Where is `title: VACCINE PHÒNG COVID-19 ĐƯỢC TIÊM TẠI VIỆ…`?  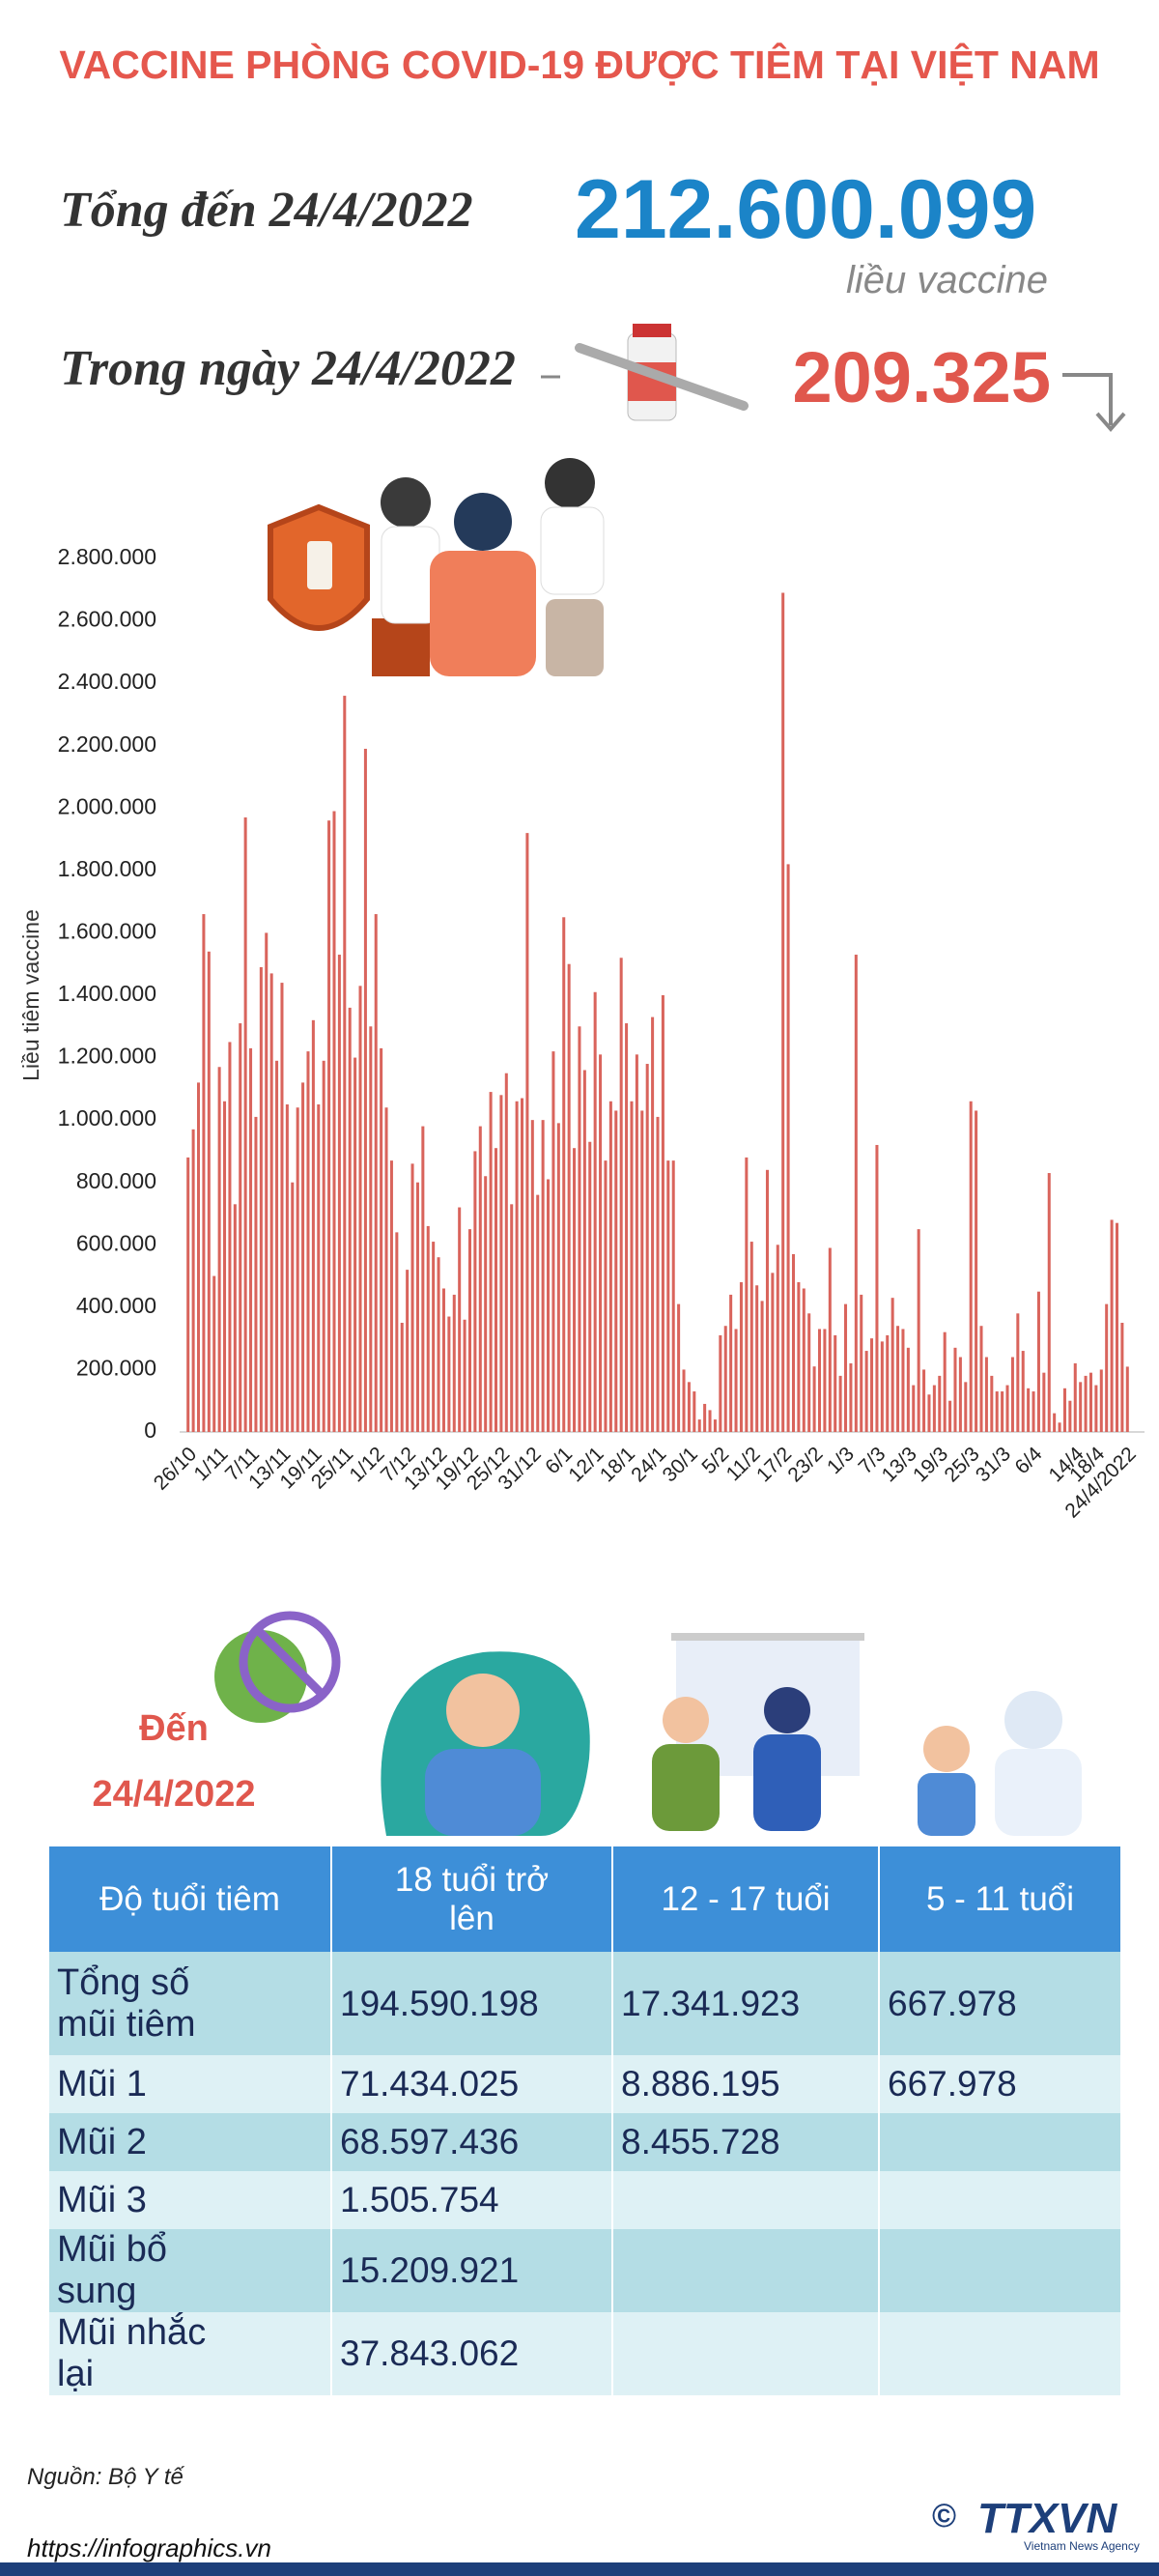
title: VACCINE PHÒNG COVID-19 ĐƯỢC TIÊM TẠI VIỆ… is located at coordinates (579, 65).